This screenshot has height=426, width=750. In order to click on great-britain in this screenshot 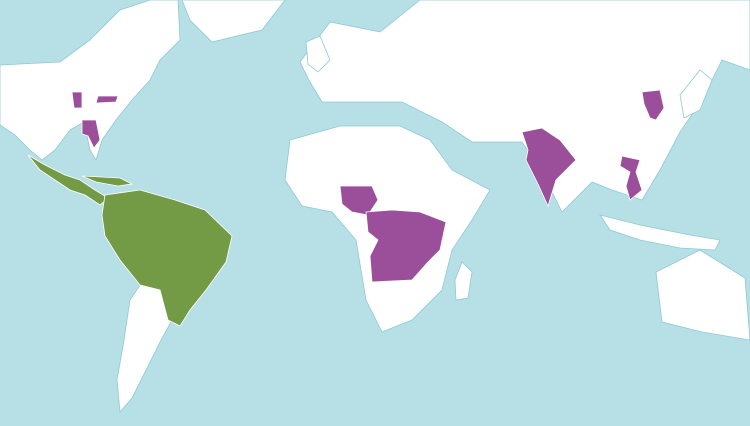, I will do `click(318, 54)`.